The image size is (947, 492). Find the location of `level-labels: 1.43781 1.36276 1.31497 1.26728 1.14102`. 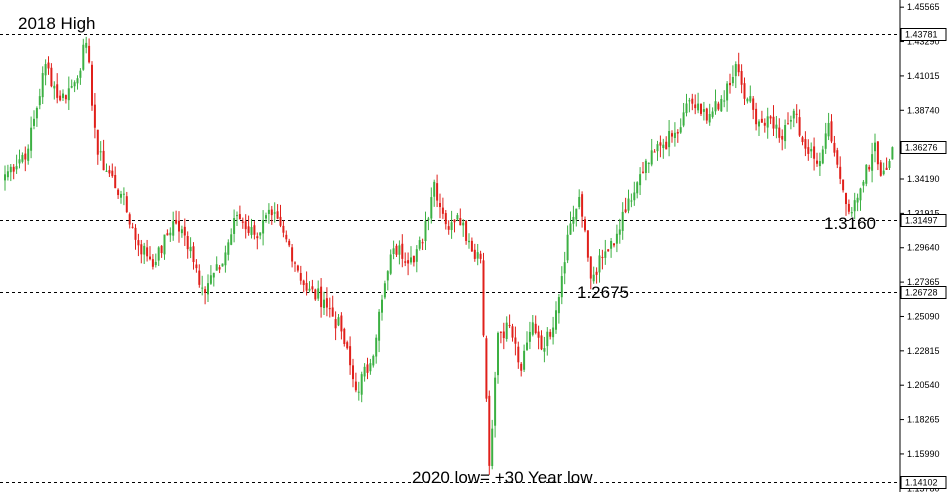

level-labels: 1.43781 1.36276 1.31497 1.26728 1.14102 is located at coordinates (923, 258).